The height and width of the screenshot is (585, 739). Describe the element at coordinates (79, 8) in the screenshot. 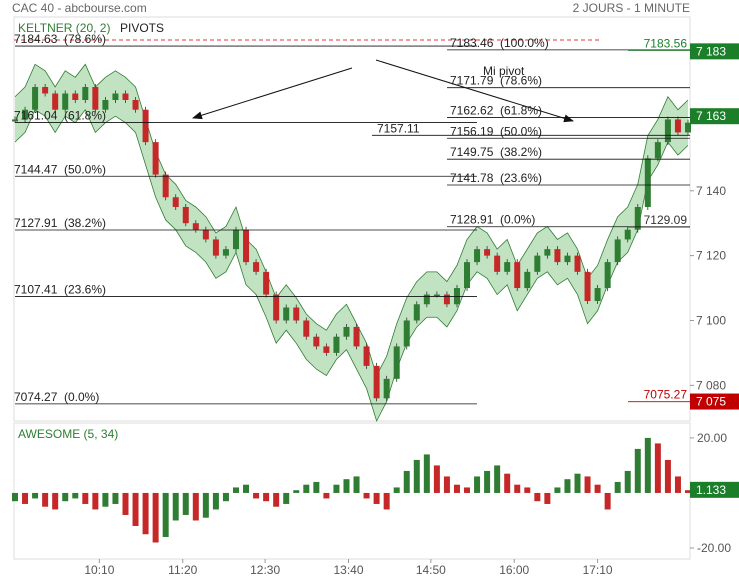

I see `header-title: CAC 40 - abcbourse.com` at that location.